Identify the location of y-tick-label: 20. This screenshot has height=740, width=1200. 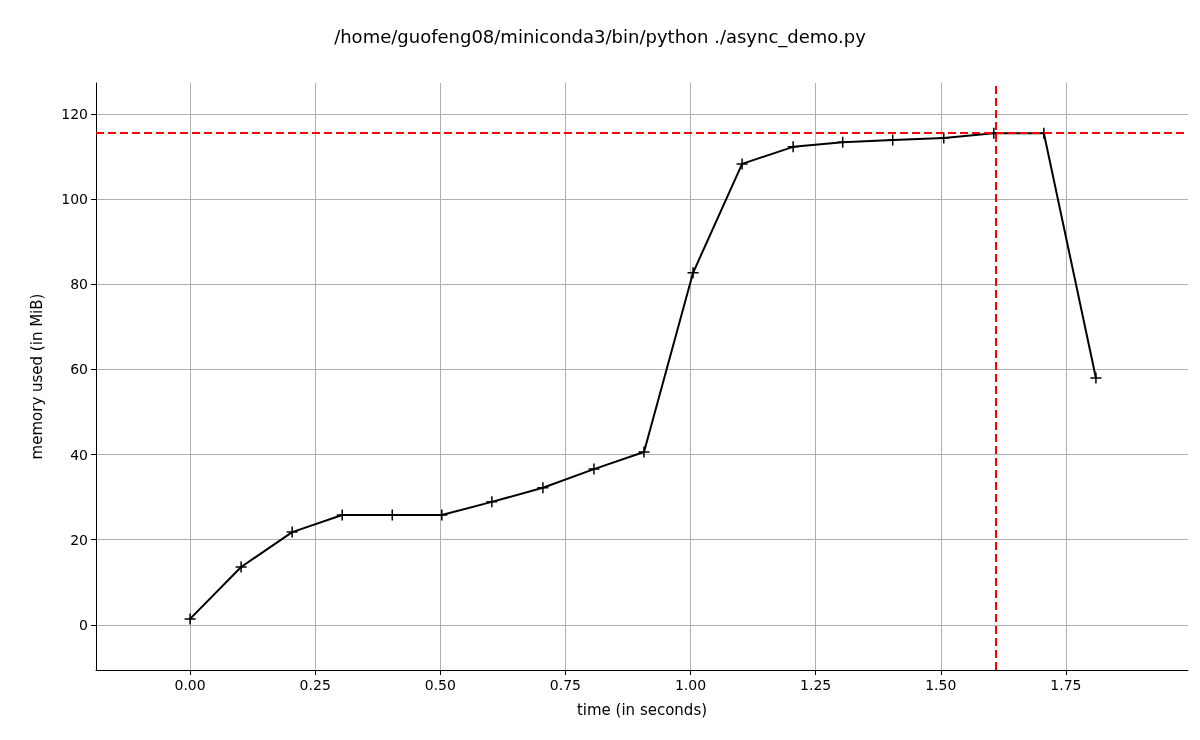
(79, 539).